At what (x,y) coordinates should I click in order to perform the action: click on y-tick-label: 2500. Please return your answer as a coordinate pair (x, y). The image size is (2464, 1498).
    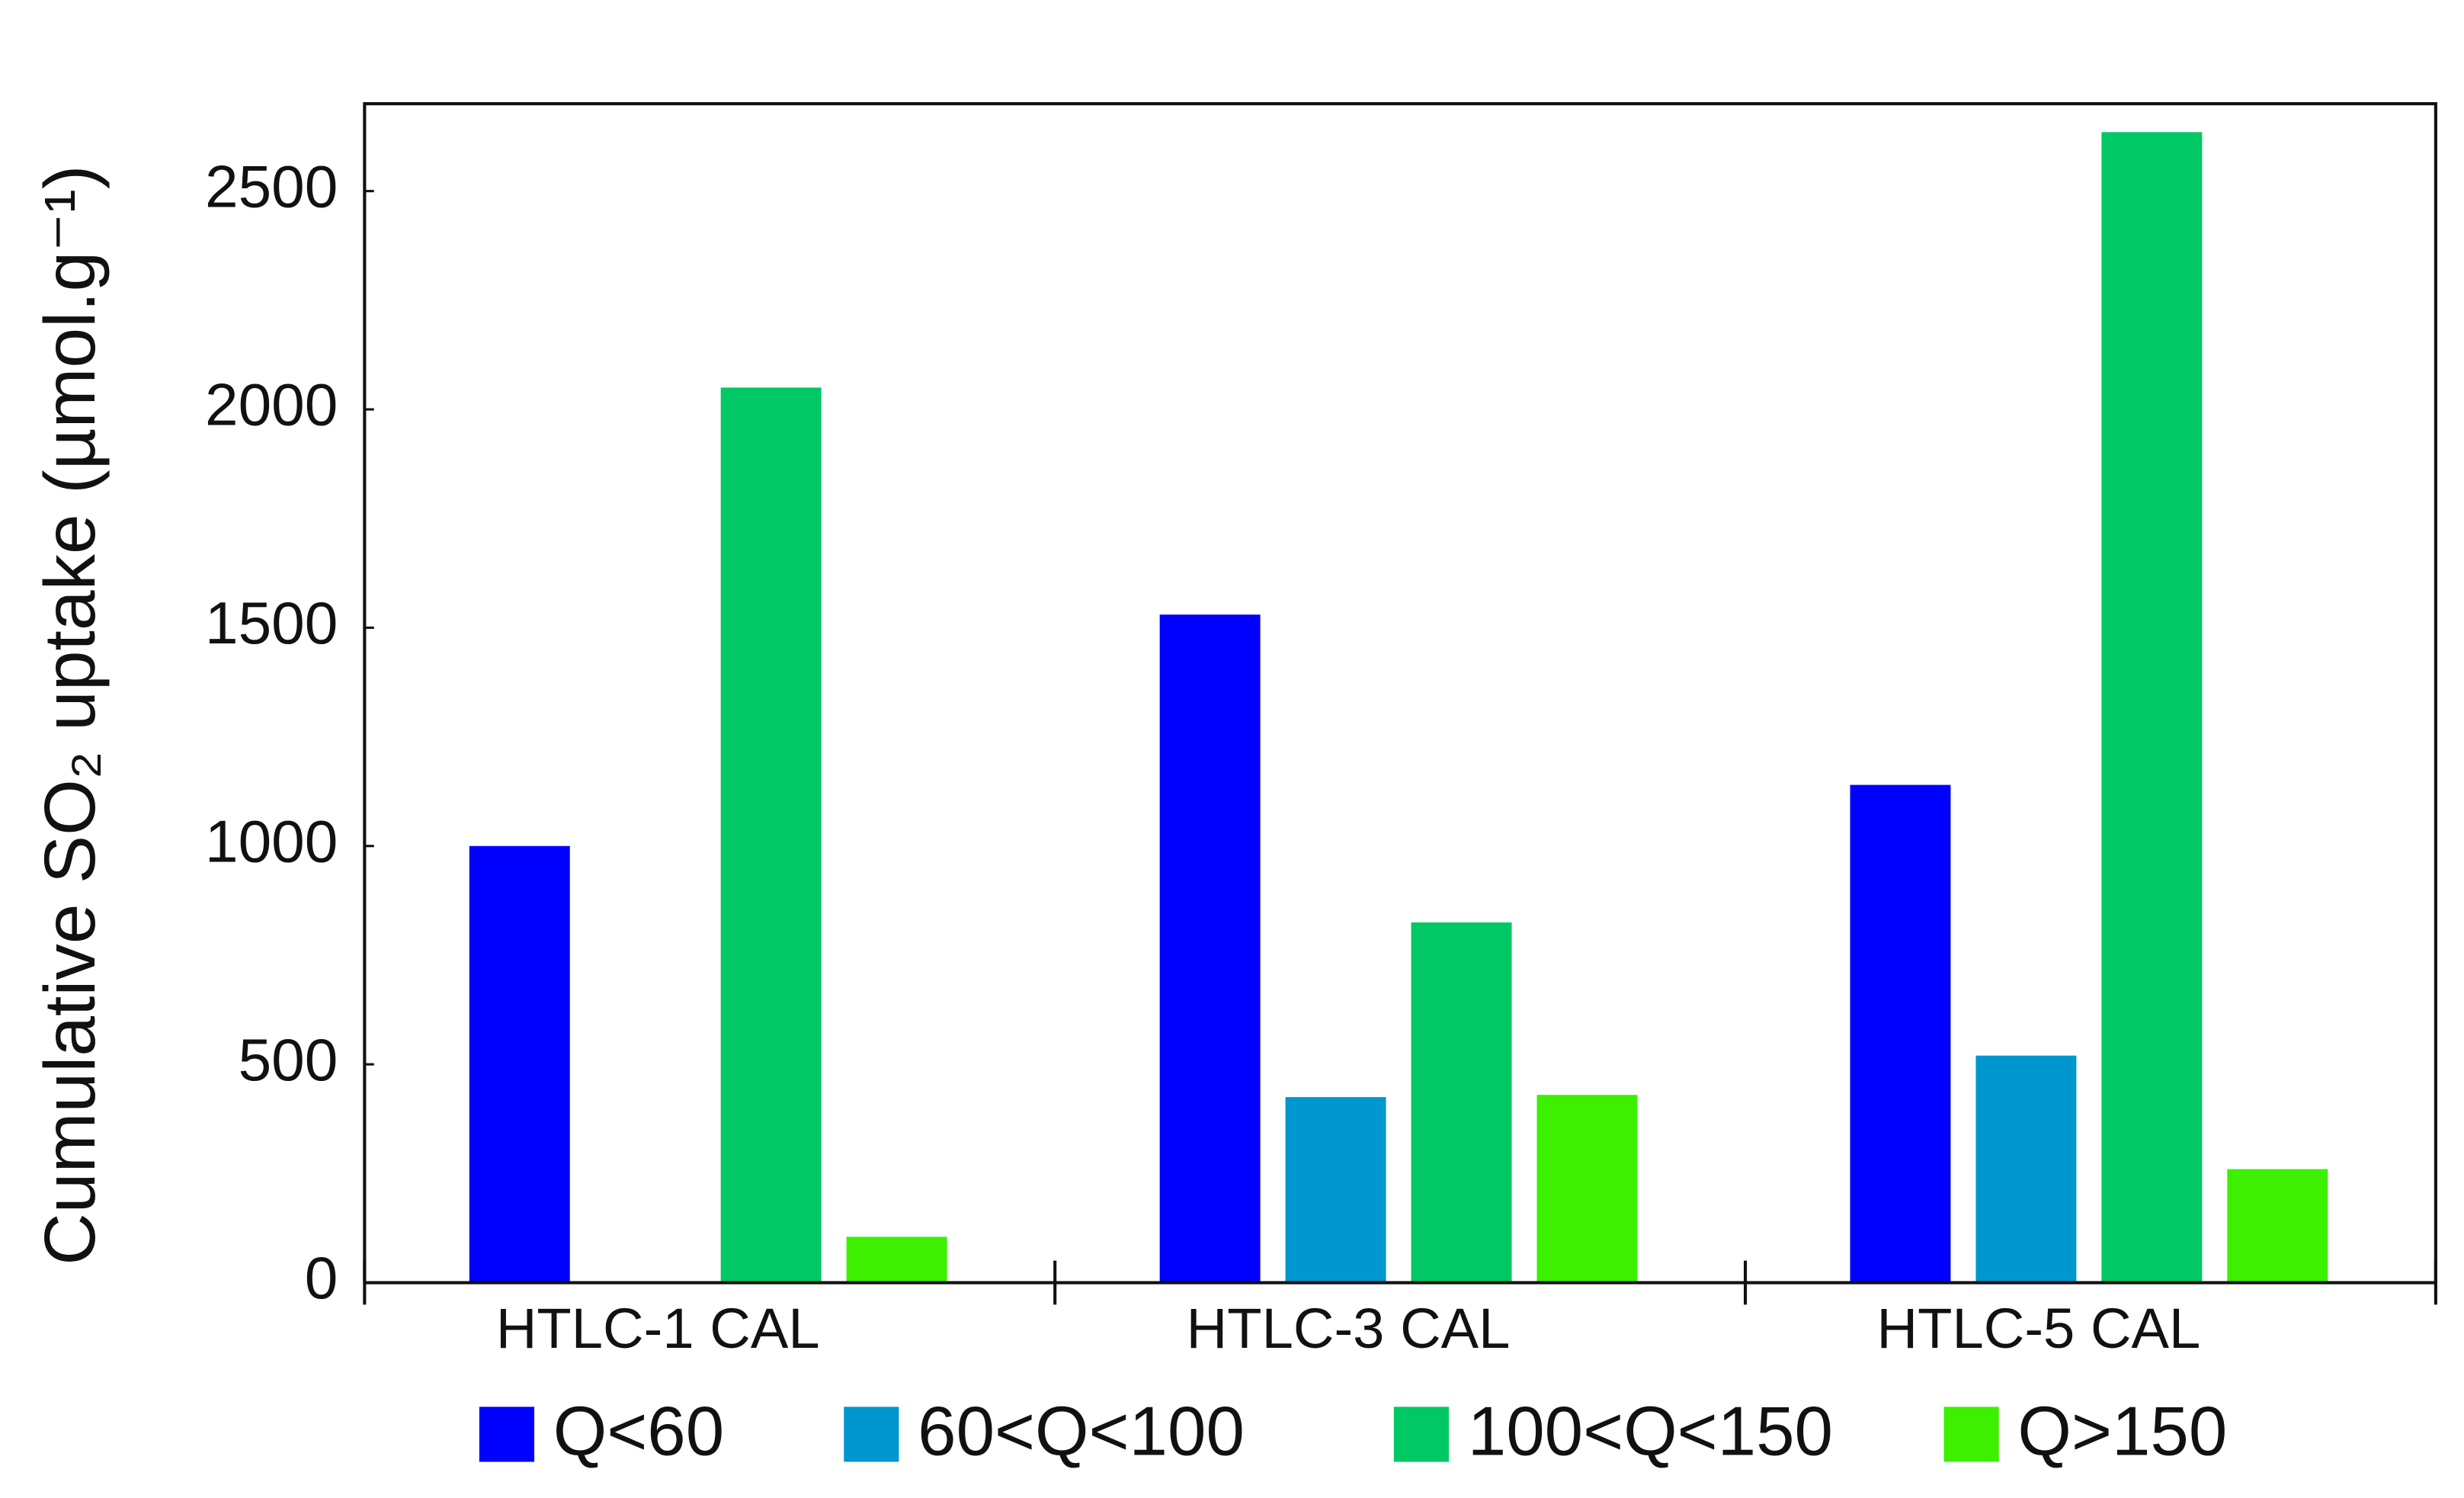
    Looking at the image, I should click on (271, 186).